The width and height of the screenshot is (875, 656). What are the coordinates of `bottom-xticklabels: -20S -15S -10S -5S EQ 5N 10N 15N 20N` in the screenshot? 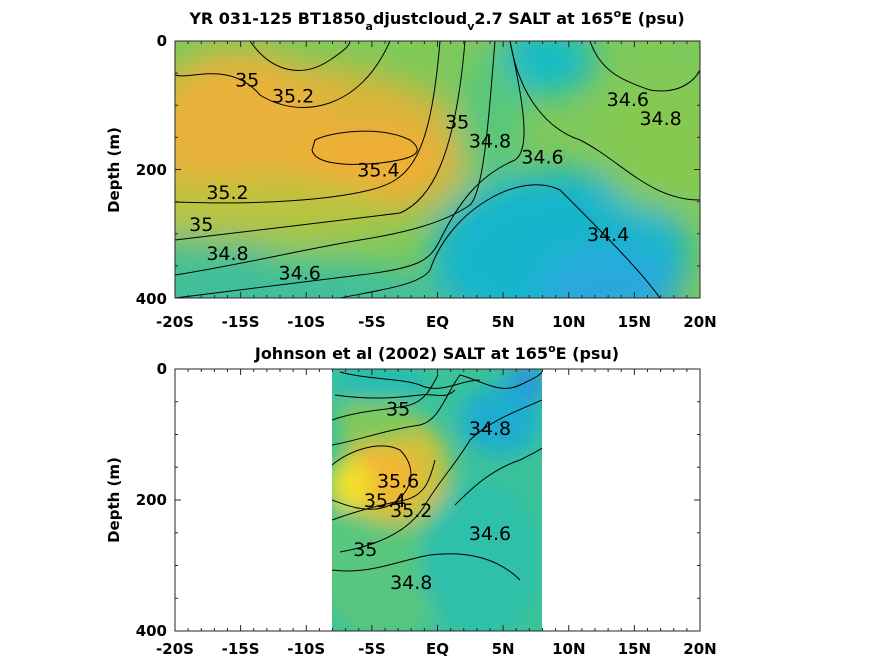 It's located at (436, 648).